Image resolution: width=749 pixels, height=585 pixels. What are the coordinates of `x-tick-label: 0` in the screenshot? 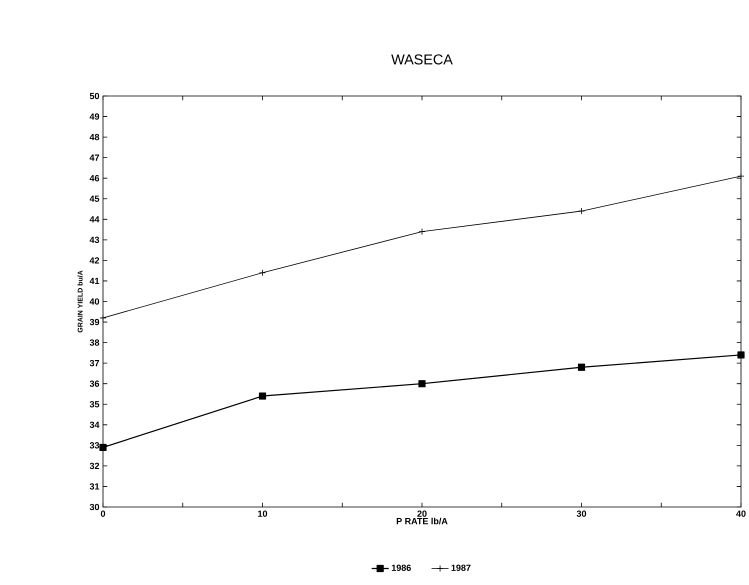 It's located at (103, 513).